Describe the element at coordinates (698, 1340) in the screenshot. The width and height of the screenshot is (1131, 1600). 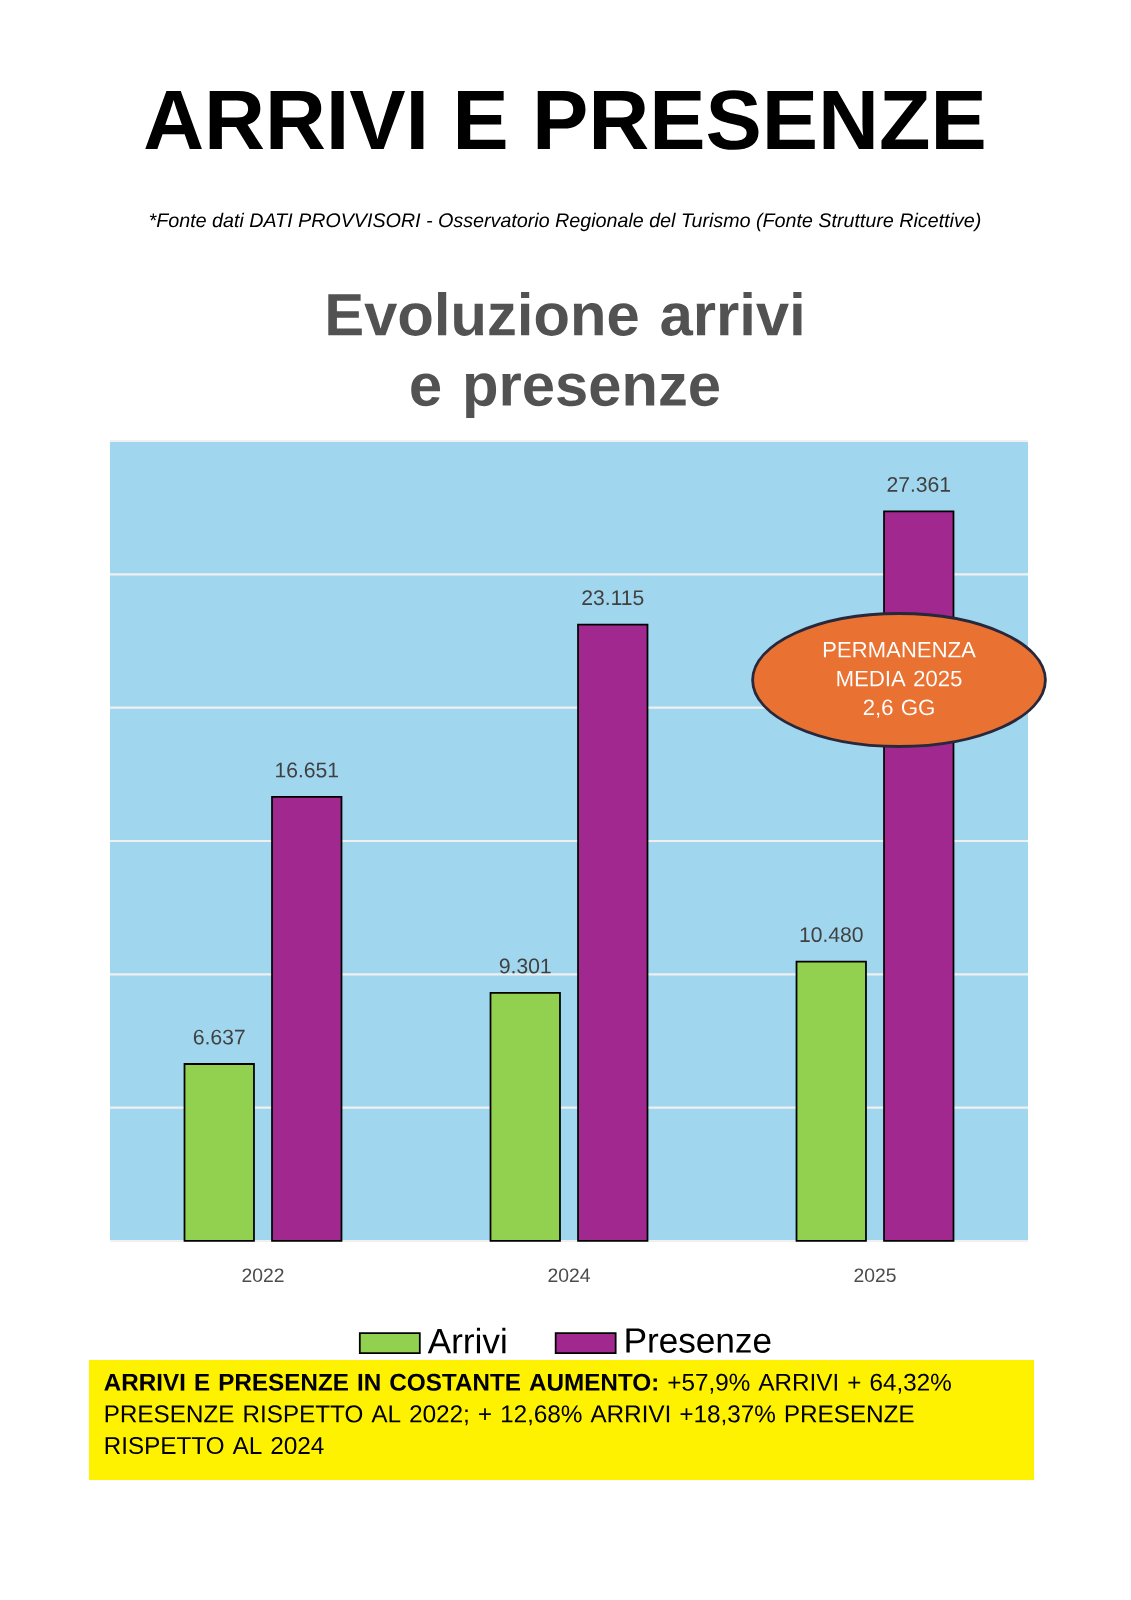
I see `legend-label: Presenze` at that location.